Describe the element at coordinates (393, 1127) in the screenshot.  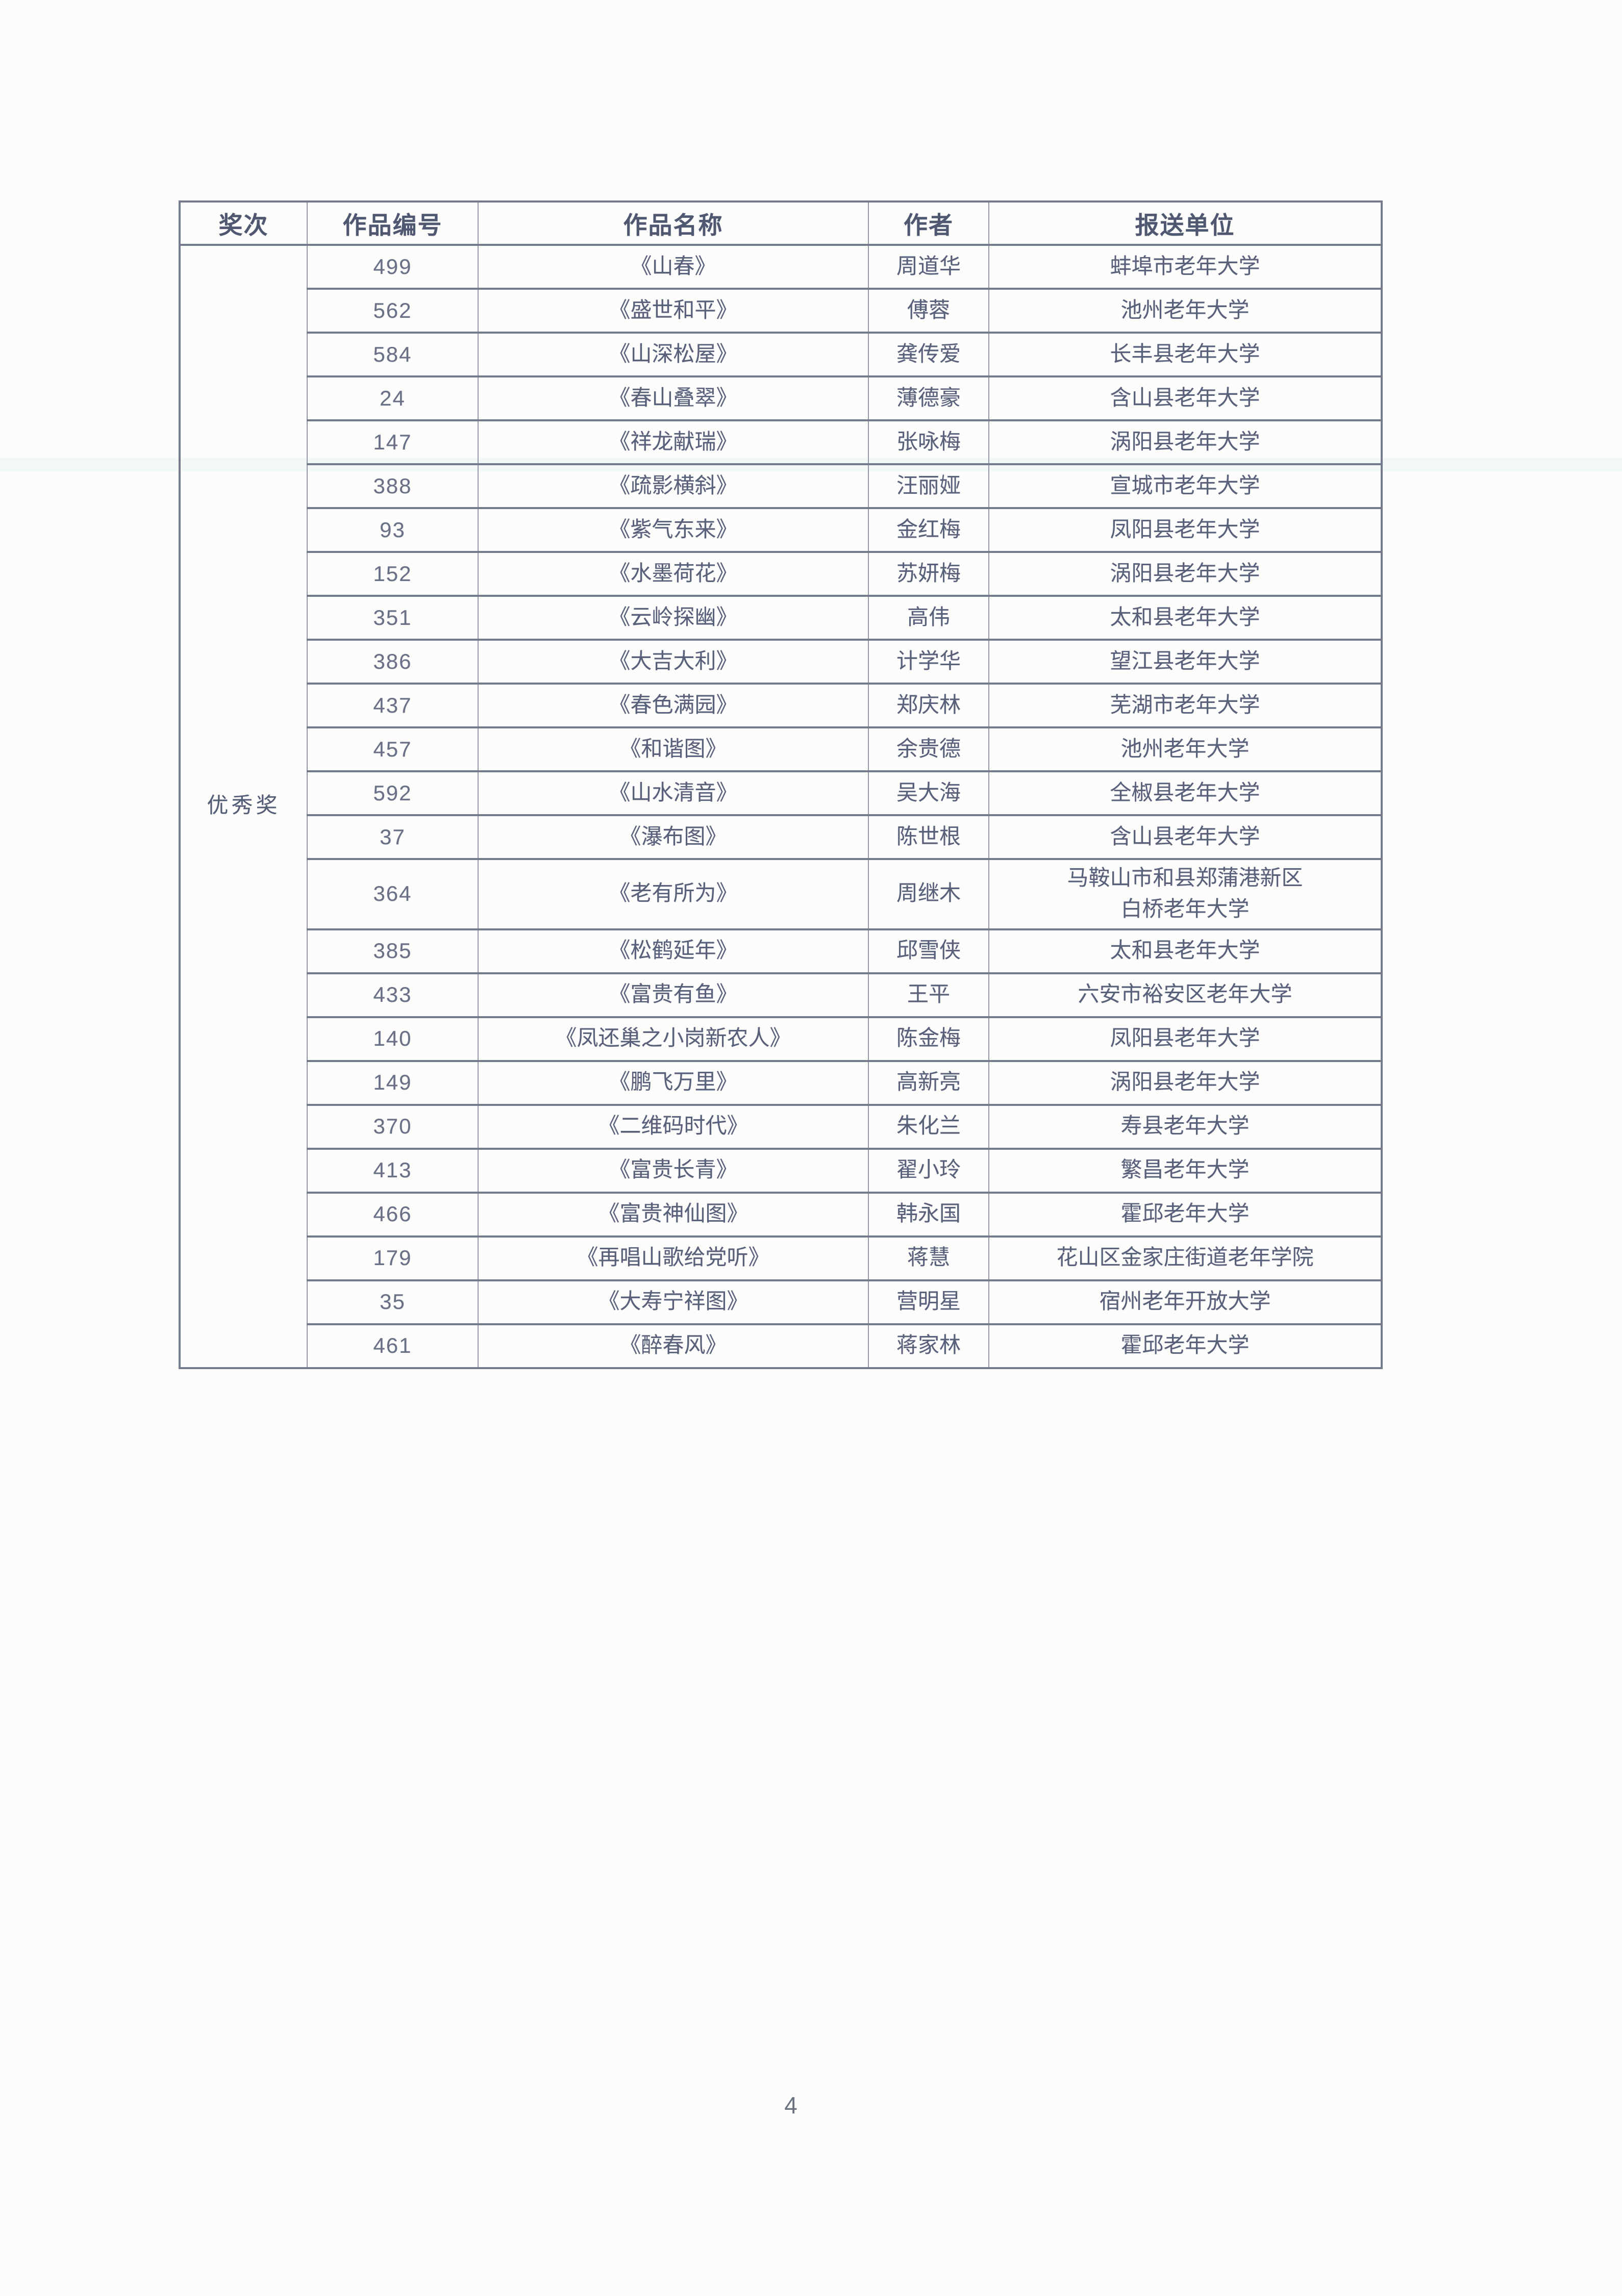
I see `work-number-cell: 370` at that location.